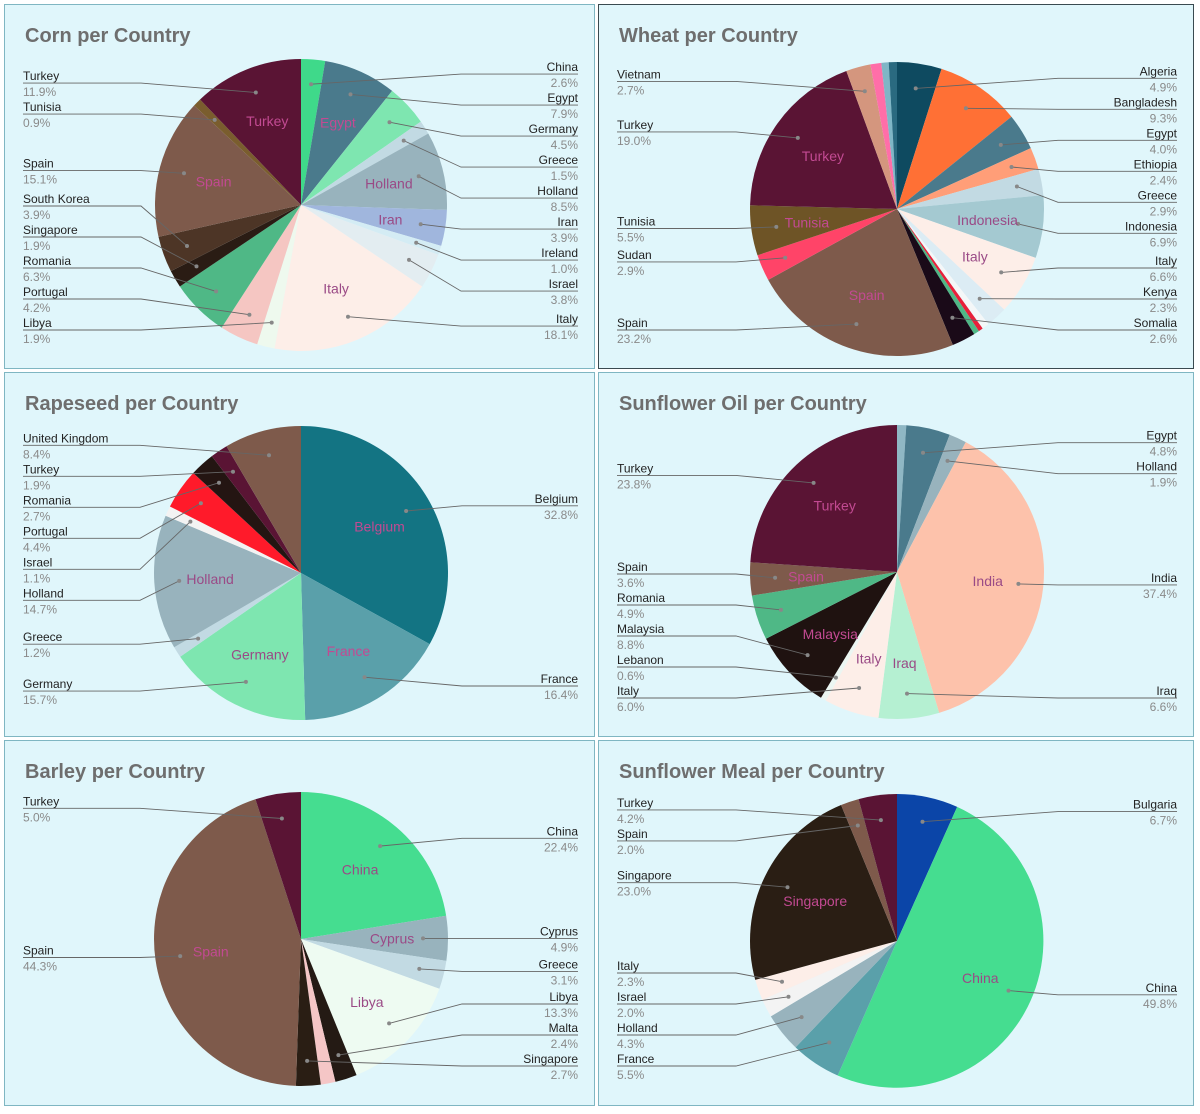  What do you see at coordinates (631, 90) in the screenshot?
I see `slice-percent-vietnam: 2.7%` at bounding box center [631, 90].